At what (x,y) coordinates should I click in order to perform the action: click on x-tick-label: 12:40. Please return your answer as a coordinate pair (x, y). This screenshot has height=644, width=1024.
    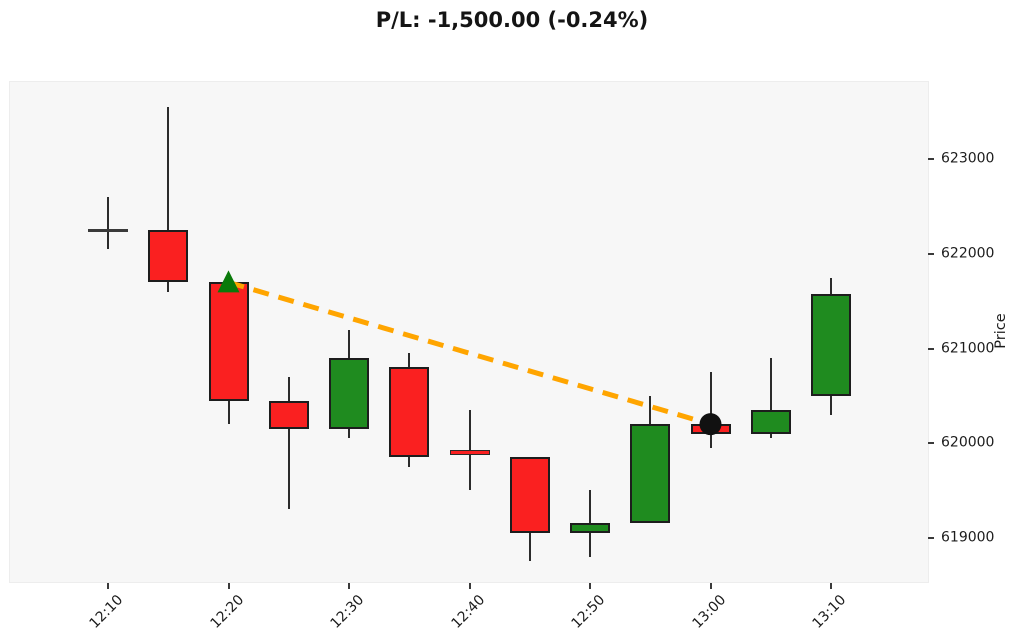
    Looking at the image, I should click on (467, 612).